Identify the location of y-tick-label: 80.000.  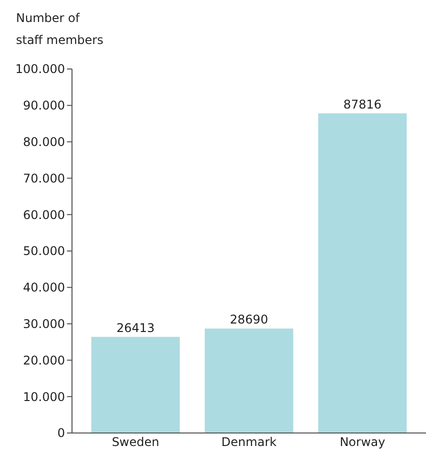
(44, 142).